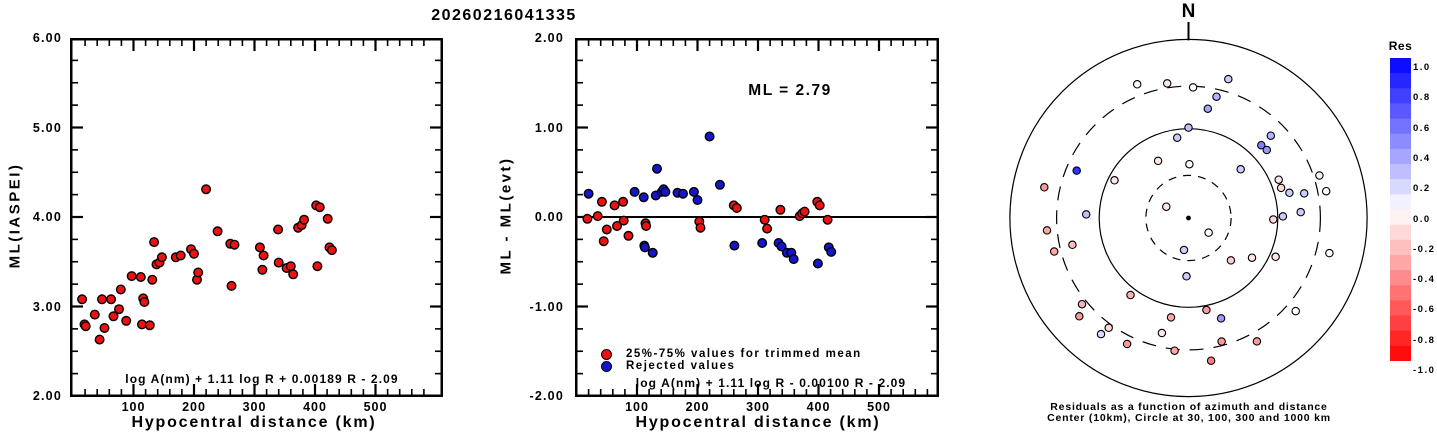 The height and width of the screenshot is (441, 1437). What do you see at coordinates (1400, 46) in the screenshot?
I see `colorbar-title: Res` at bounding box center [1400, 46].